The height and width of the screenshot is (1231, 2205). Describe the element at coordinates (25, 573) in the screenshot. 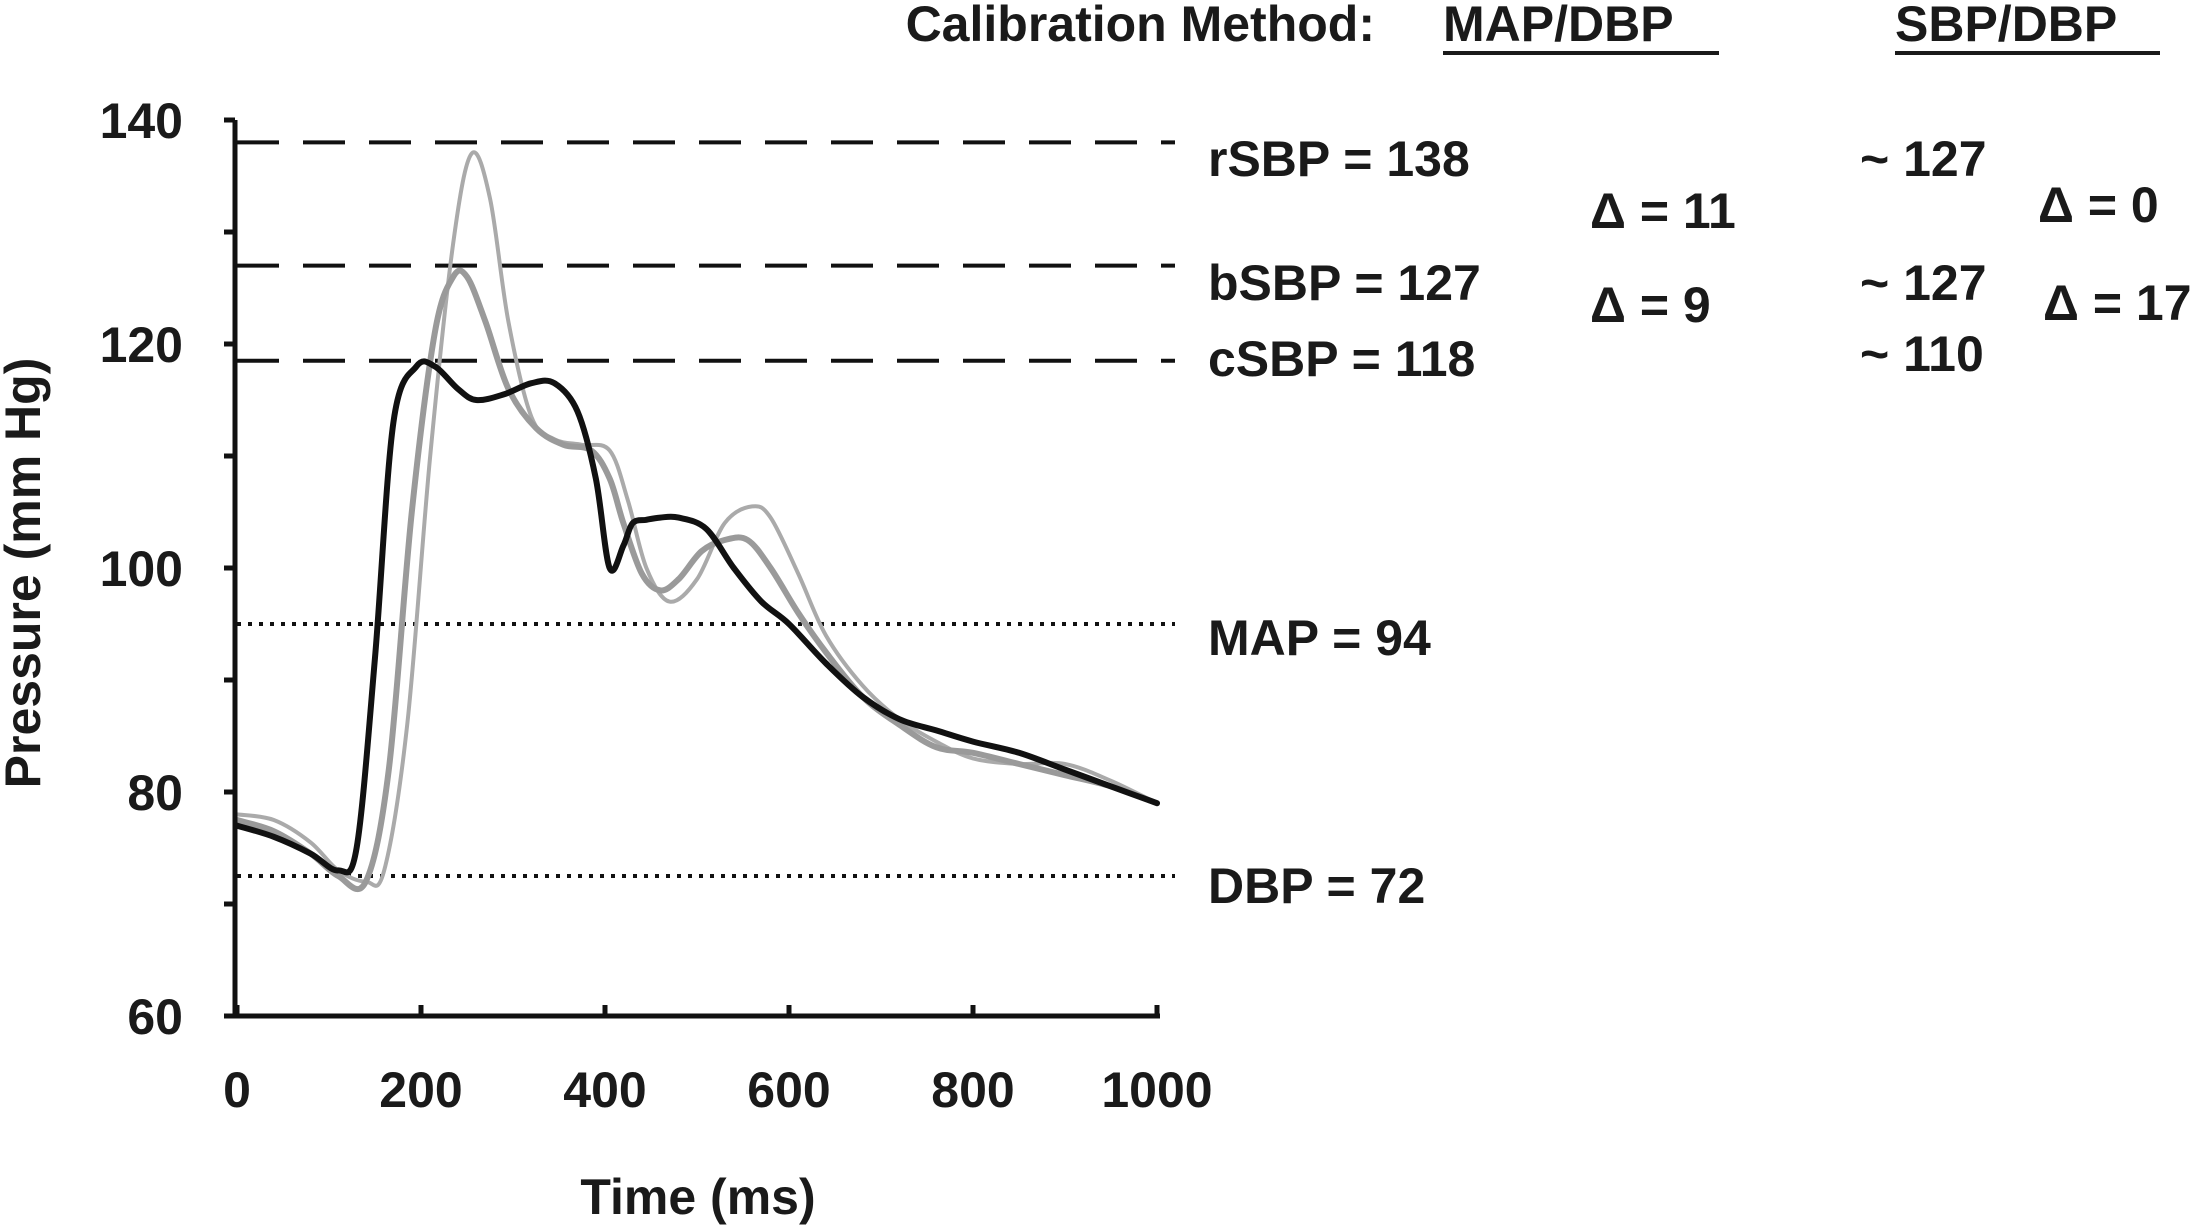

I see `y-axis-title: Pressure (mm Hg)` at that location.